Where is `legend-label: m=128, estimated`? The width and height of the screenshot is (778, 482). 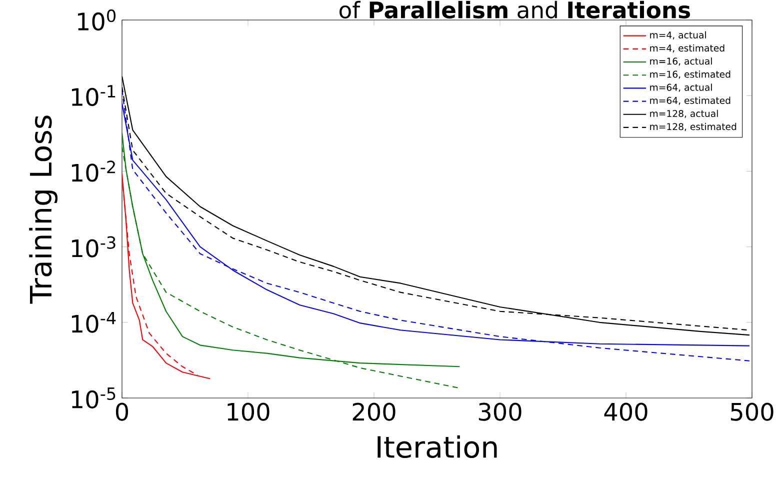 legend-label: m=128, estimated is located at coordinates (693, 127).